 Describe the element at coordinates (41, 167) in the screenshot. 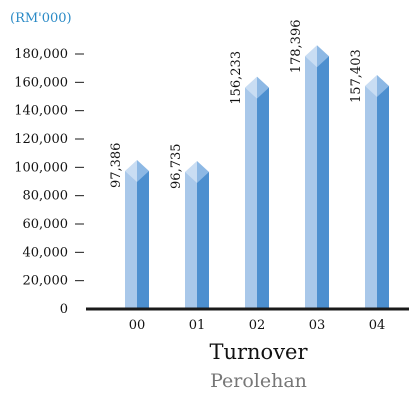

I see `y-tick-label: 100,000` at that location.